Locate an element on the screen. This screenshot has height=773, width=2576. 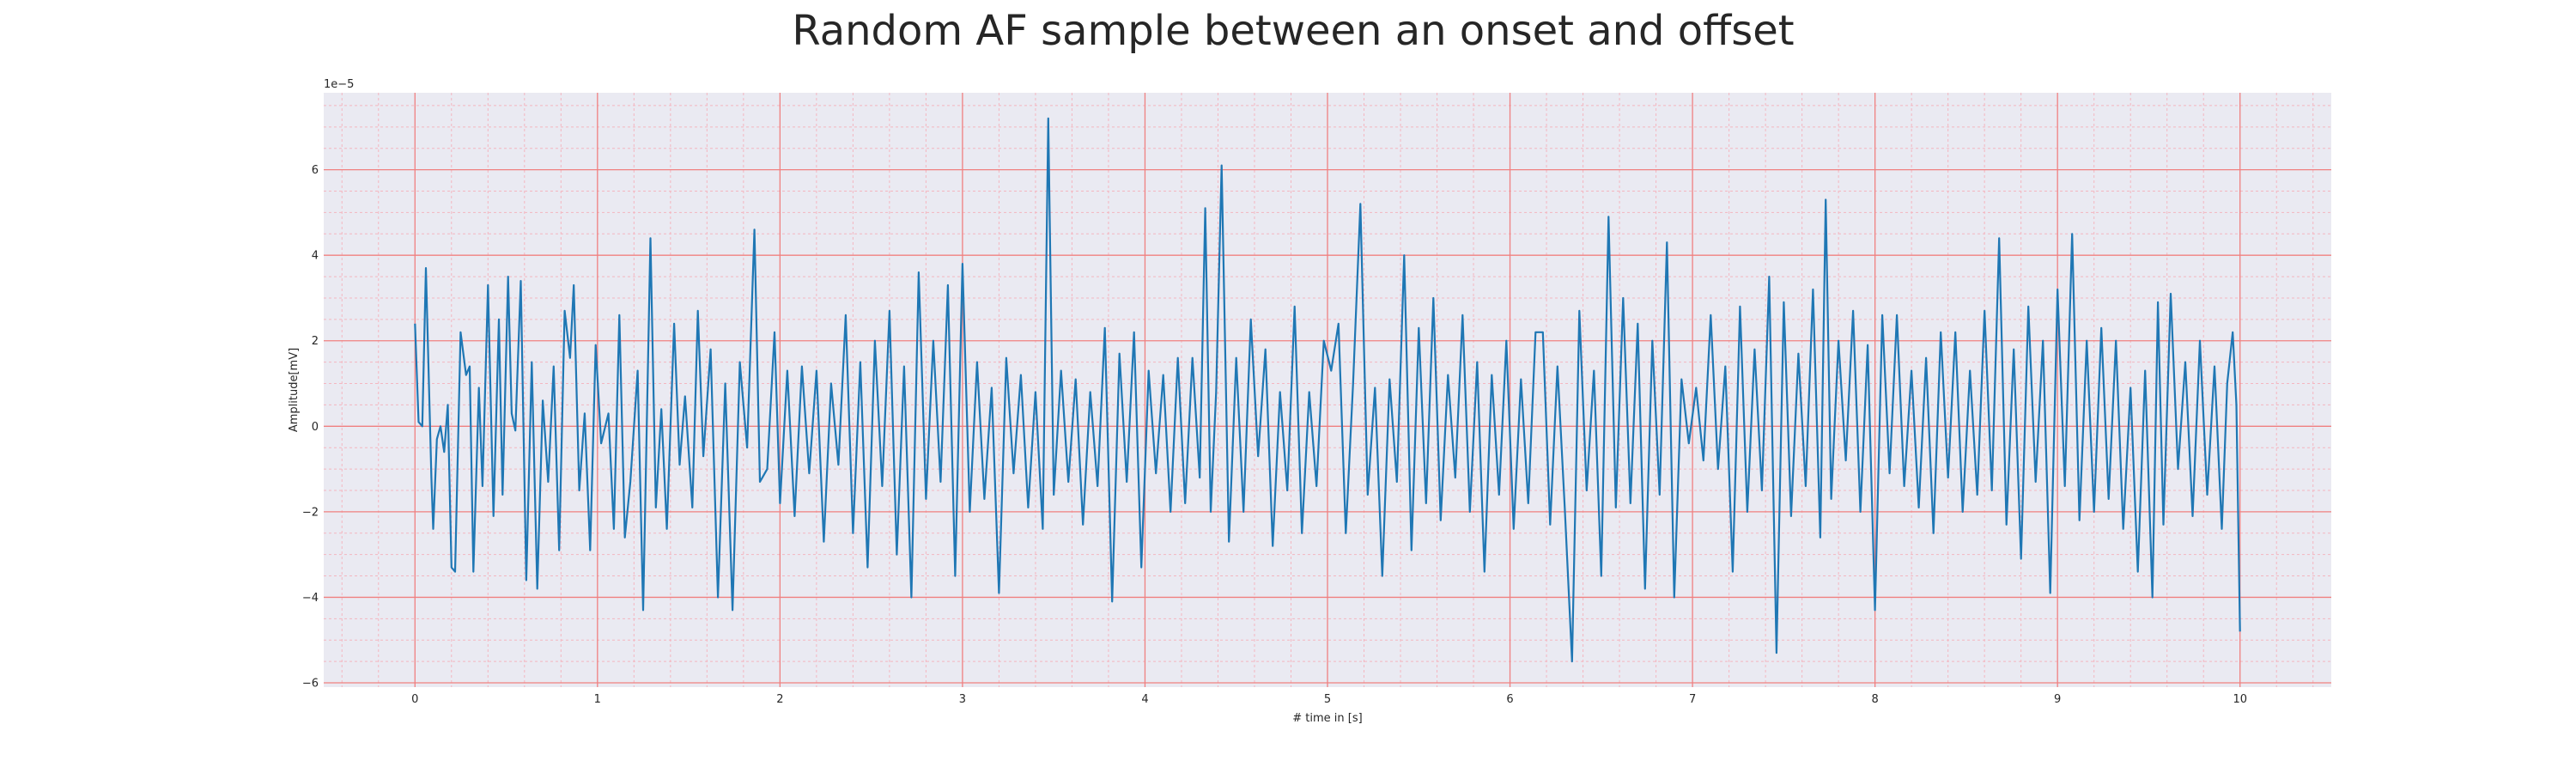
x-tick-label: 6 is located at coordinates (1510, 699).